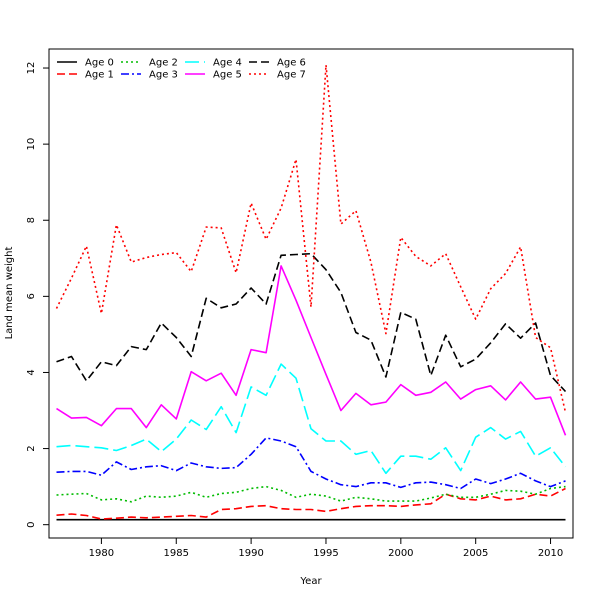  What do you see at coordinates (550, 553) in the screenshot?
I see `x-tick-label-2010: 2010` at bounding box center [550, 553].